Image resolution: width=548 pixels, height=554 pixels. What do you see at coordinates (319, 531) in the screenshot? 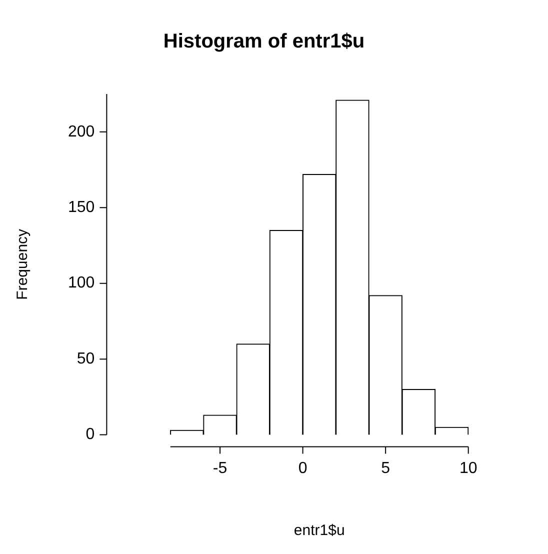
I see `x-axis-title: entr1$u` at bounding box center [319, 531].